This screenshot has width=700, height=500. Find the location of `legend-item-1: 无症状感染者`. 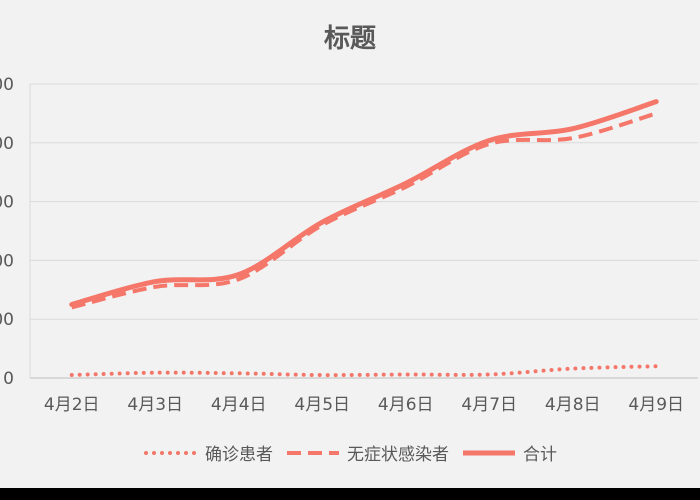

legend-item-1: 无症状感染者 is located at coordinates (367, 452).